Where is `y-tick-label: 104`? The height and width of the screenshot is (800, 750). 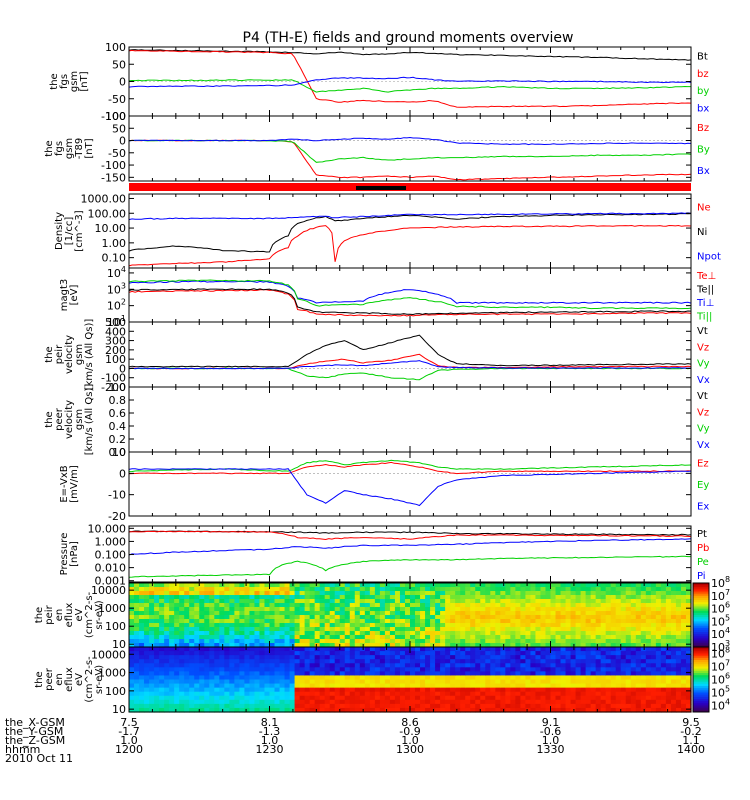
y-tick-label: 104 is located at coordinates (116, 272).